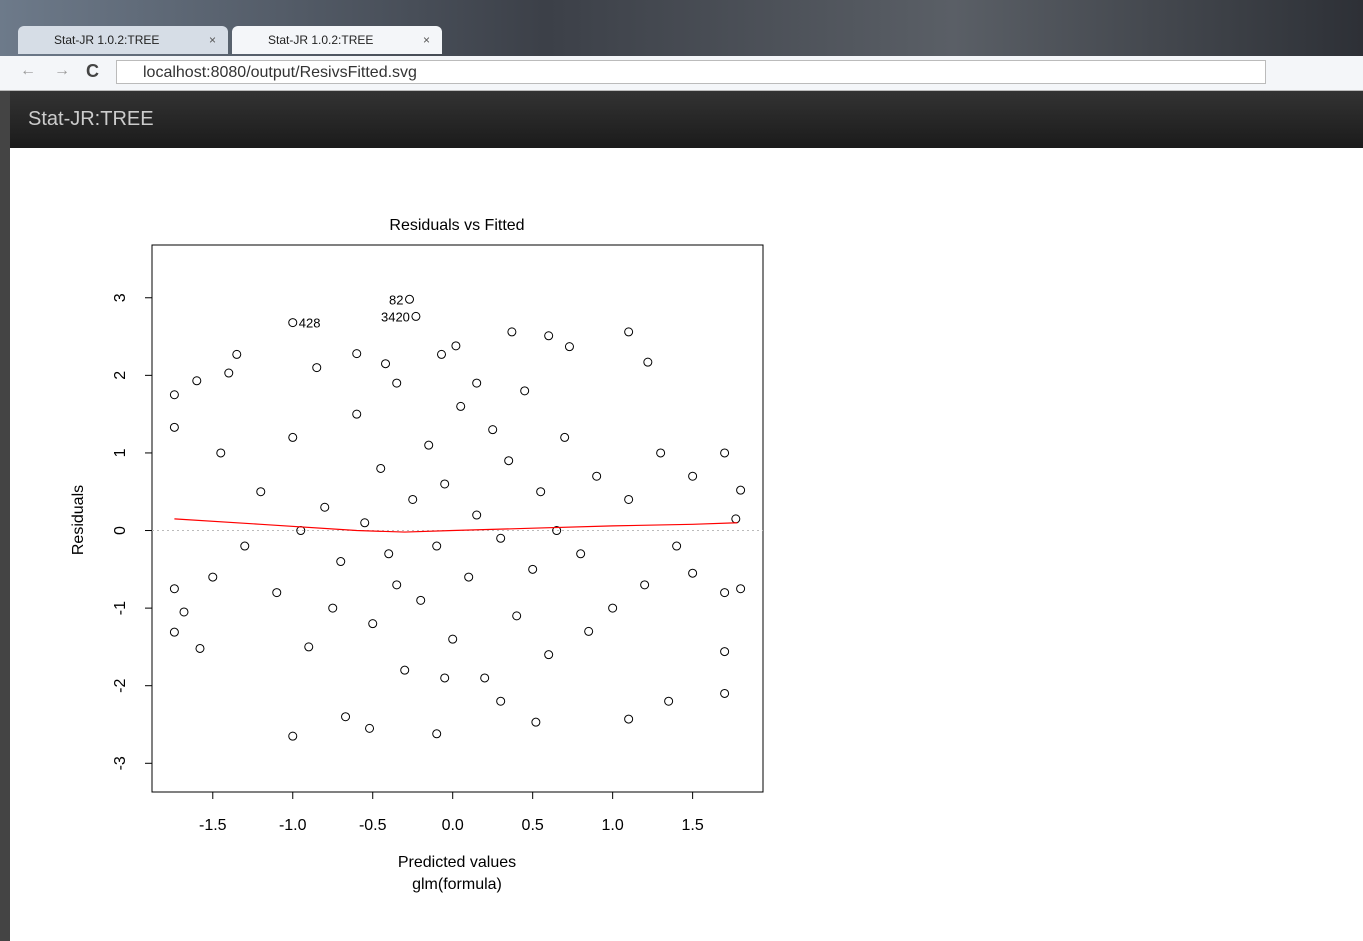 Image resolution: width=1363 pixels, height=941 pixels. I want to click on y-tick-label: -2, so click(120, 685).